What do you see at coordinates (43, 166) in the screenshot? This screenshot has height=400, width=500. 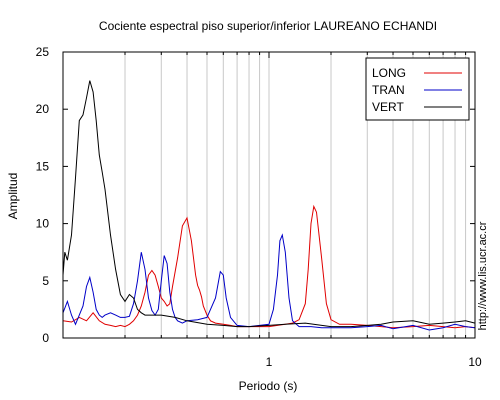 I see `y-tick-label: 15` at bounding box center [43, 166].